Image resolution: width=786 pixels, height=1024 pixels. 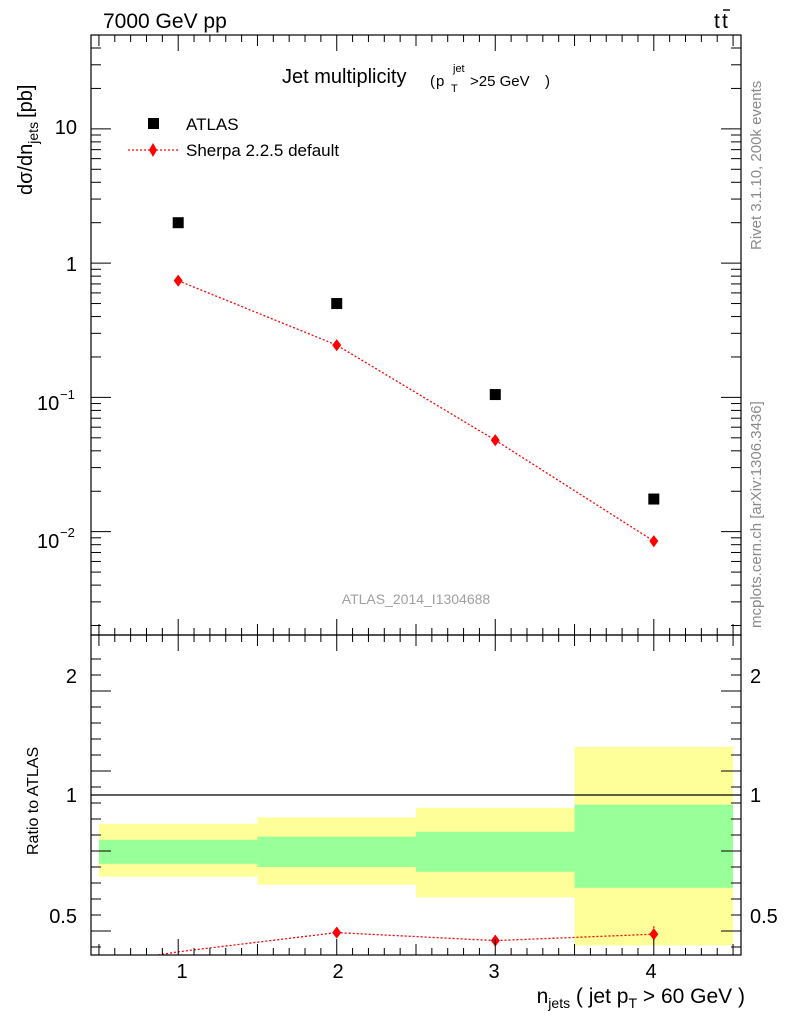 What do you see at coordinates (67, 394) in the screenshot?
I see `svg-text: −1` at bounding box center [67, 394].